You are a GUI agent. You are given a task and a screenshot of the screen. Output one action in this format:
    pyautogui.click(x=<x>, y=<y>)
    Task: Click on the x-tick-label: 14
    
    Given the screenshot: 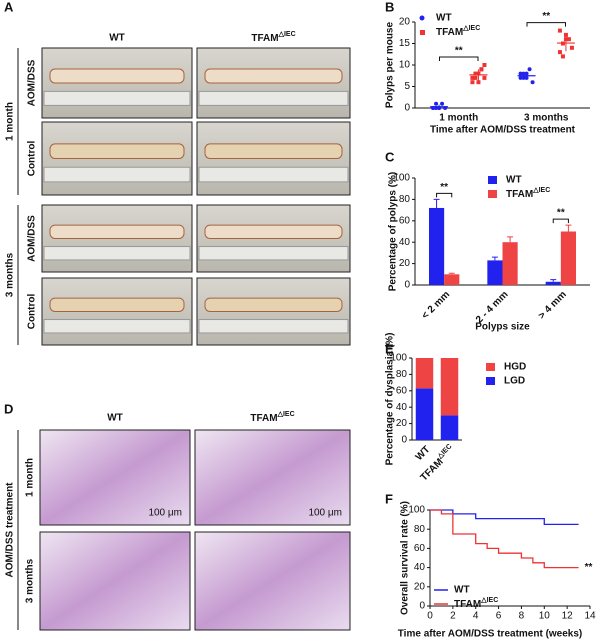 What is the action you would take?
    pyautogui.click(x=590, y=616)
    